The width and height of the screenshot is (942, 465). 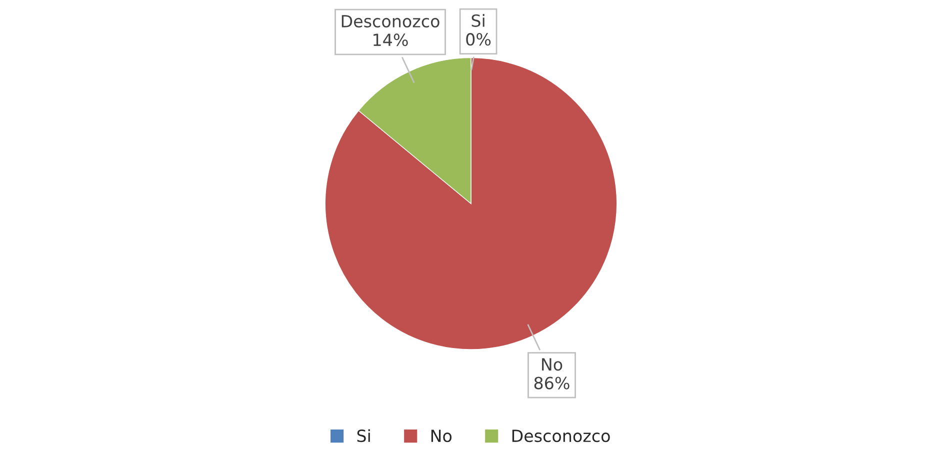 I want to click on legend-label: No, so click(x=441, y=436).